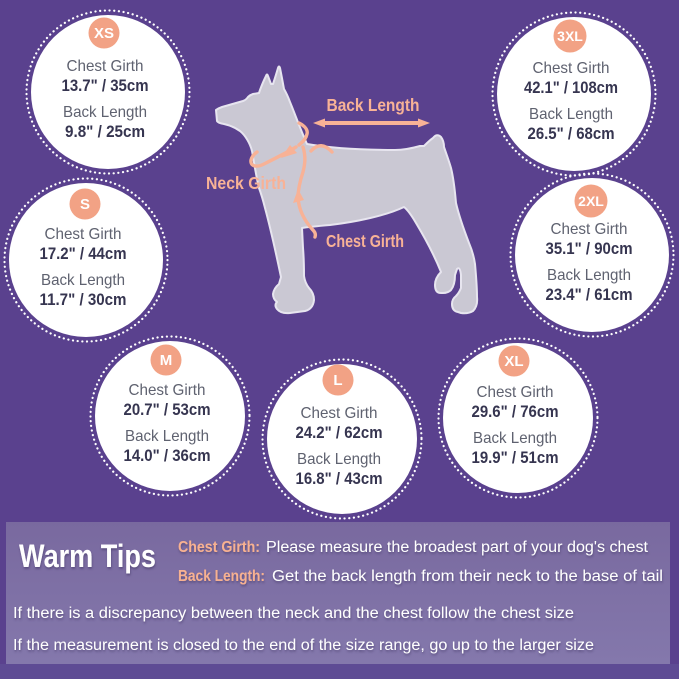 Image resolution: width=679 pixels, height=679 pixels. Describe the element at coordinates (87, 556) in the screenshot. I see `svg-text: Warm Tips` at that location.